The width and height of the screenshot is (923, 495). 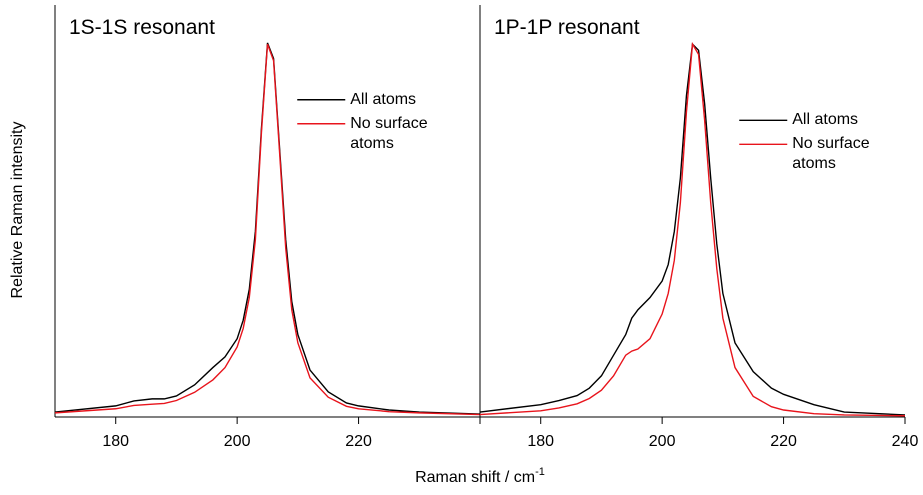 I want to click on x-axis-label: Raman shift / cm-1, so click(x=480, y=476).